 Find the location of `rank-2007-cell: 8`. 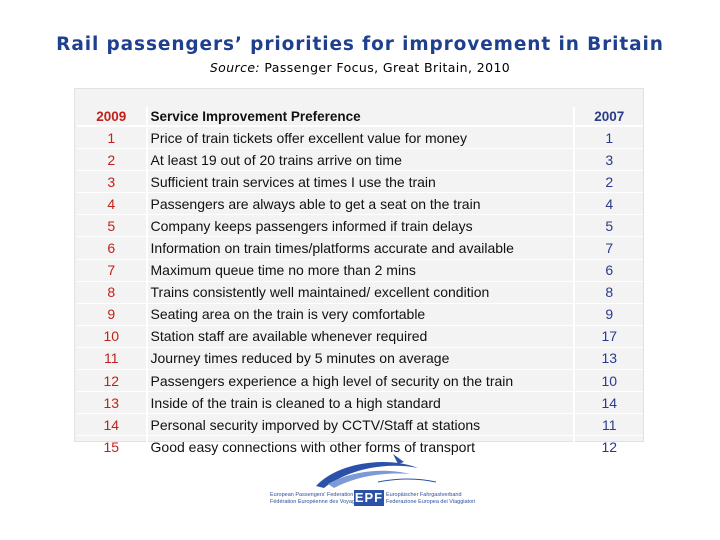

rank-2007-cell: 8 is located at coordinates (608, 292).